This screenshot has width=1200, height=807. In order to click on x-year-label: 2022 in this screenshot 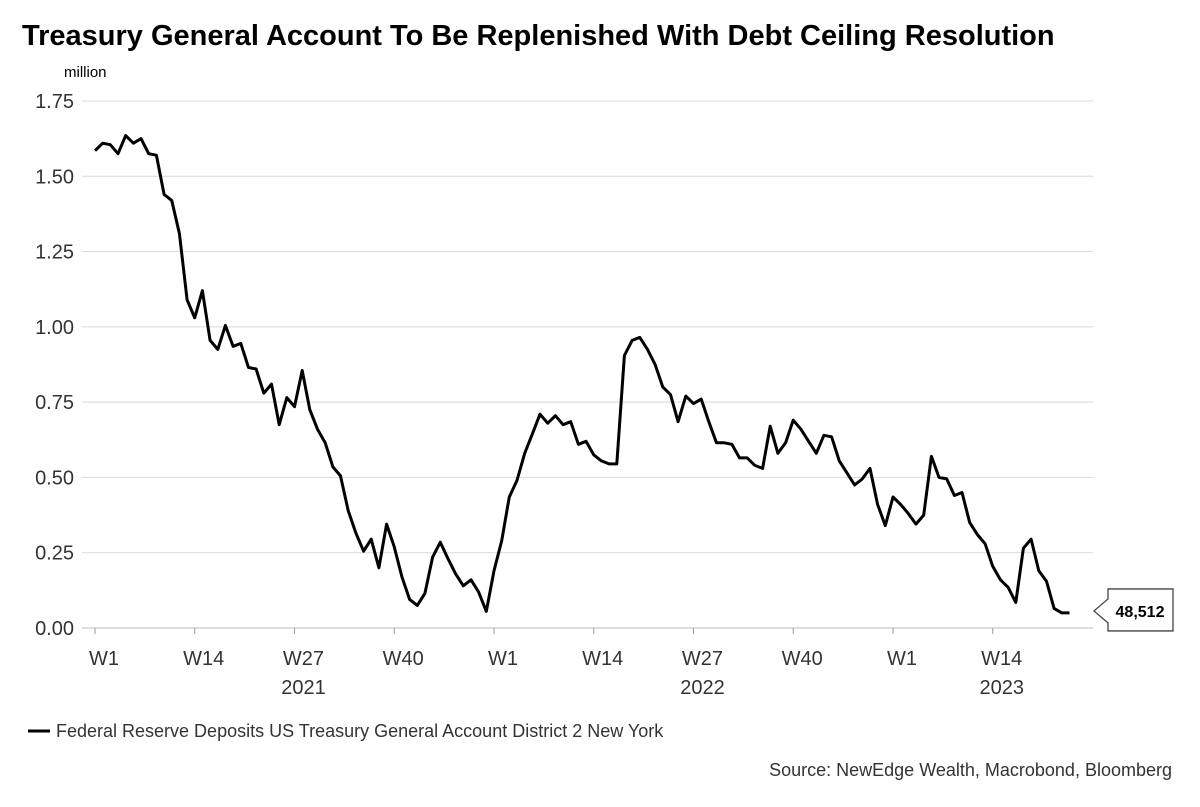, I will do `click(702, 688)`.